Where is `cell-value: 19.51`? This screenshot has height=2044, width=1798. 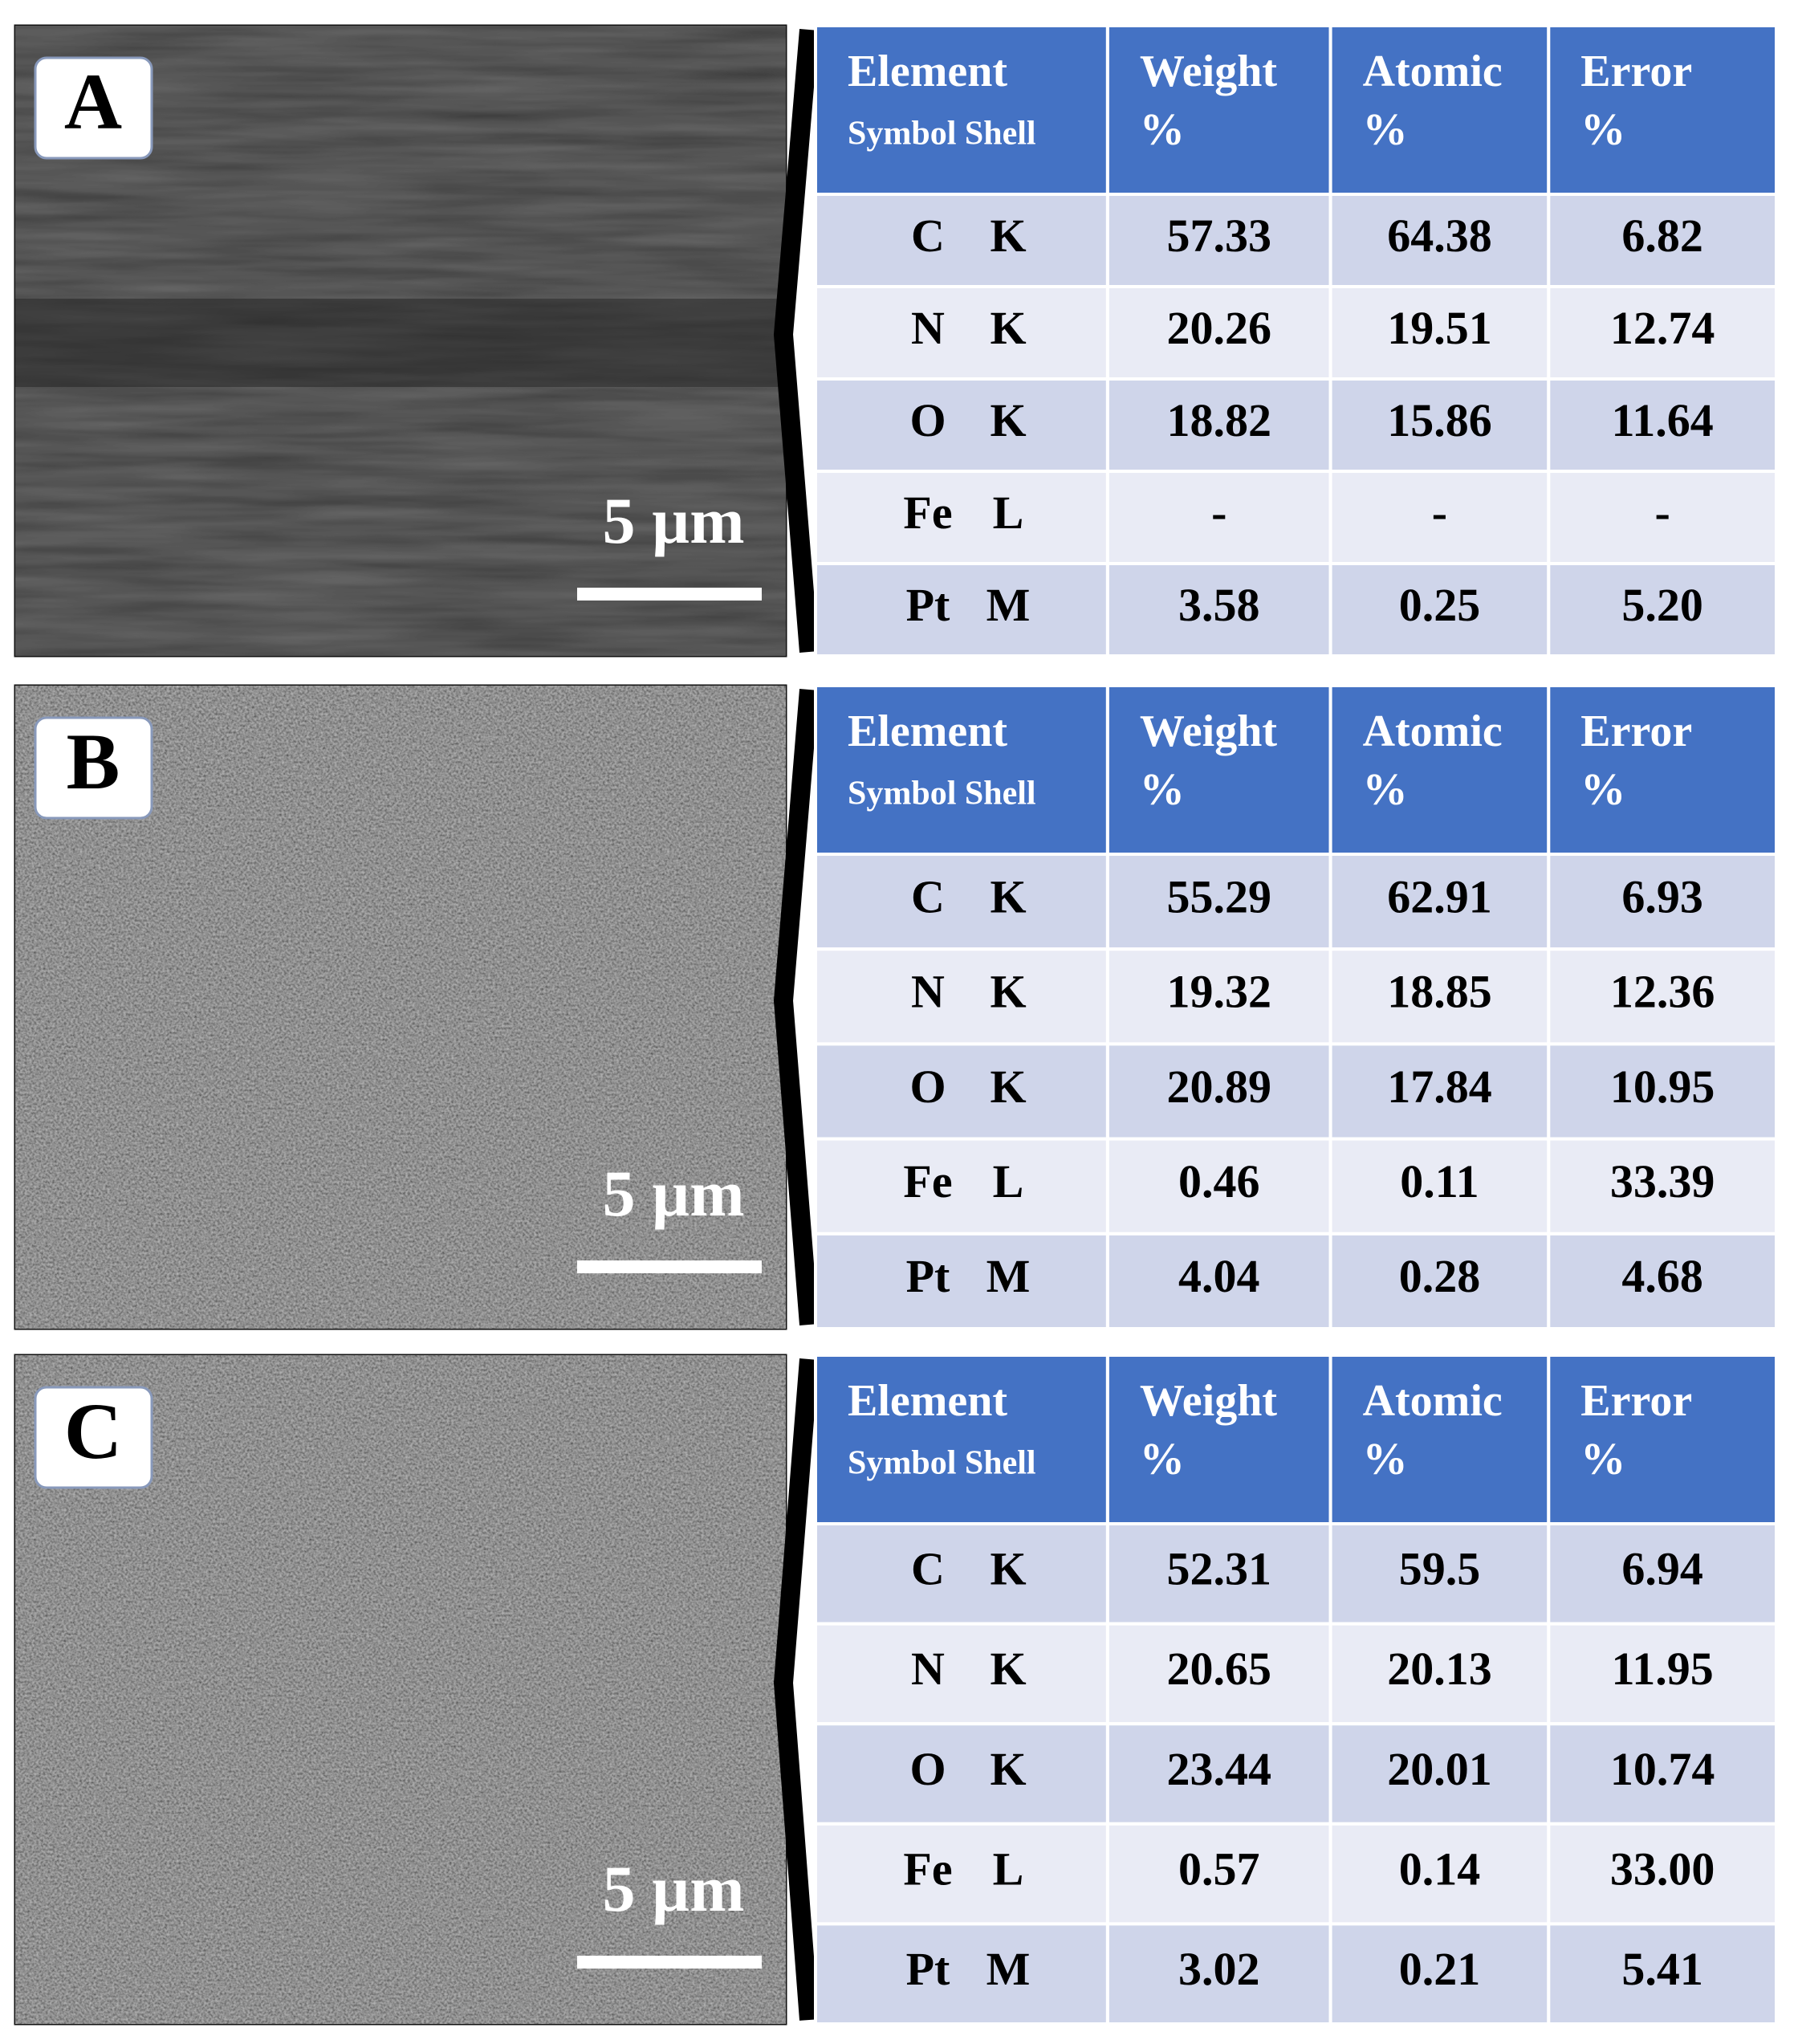
cell-value: 19.51 is located at coordinates (1439, 328).